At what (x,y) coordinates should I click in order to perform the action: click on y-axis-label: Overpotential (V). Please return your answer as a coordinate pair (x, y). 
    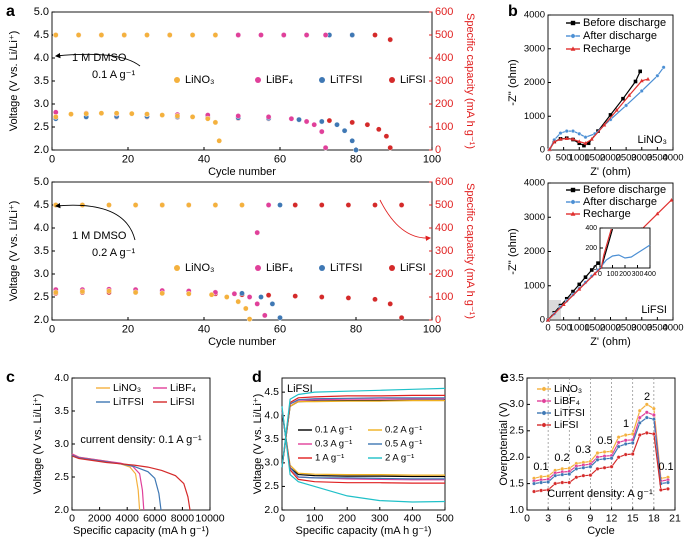
    Looking at the image, I should click on (504, 443).